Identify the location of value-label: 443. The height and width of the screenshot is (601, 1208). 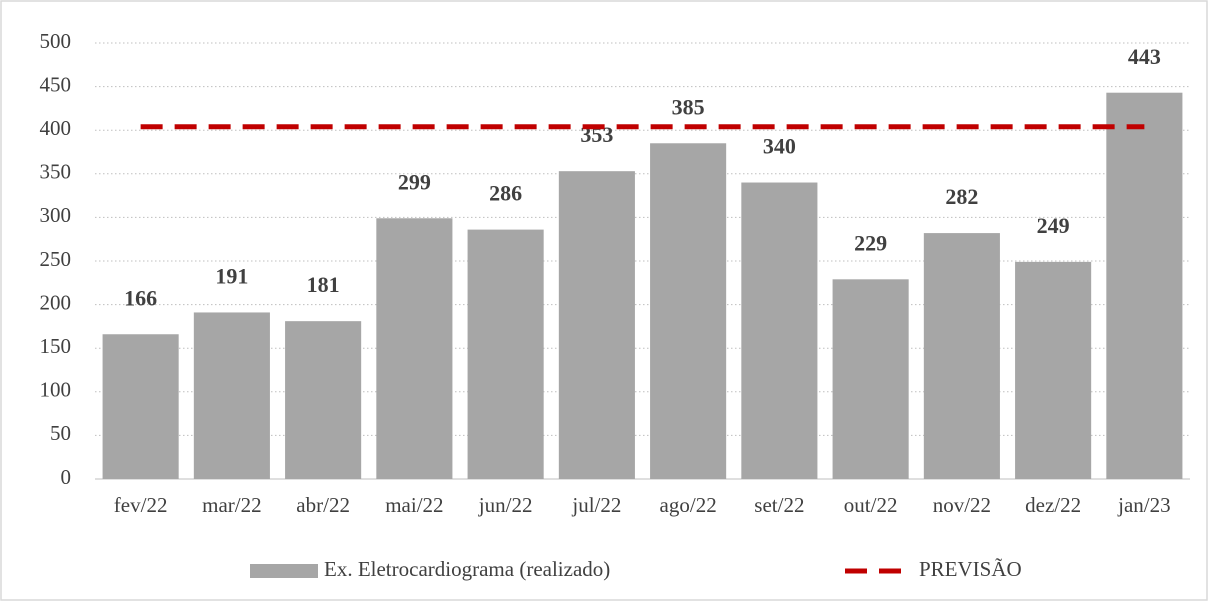
(1144, 56).